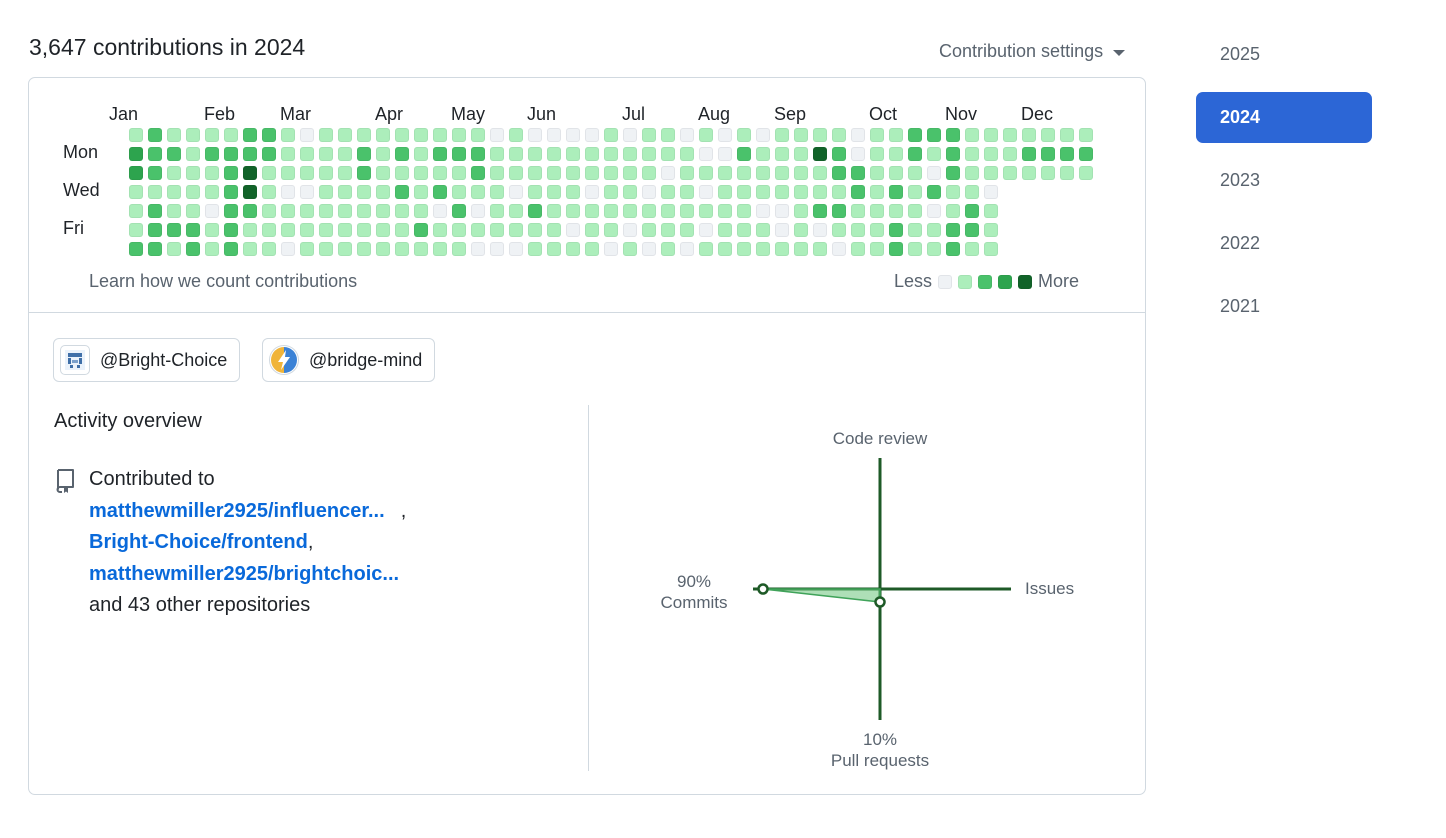 The height and width of the screenshot is (838, 1446). Describe the element at coordinates (1240, 306) in the screenshot. I see `year-link: 2021` at that location.